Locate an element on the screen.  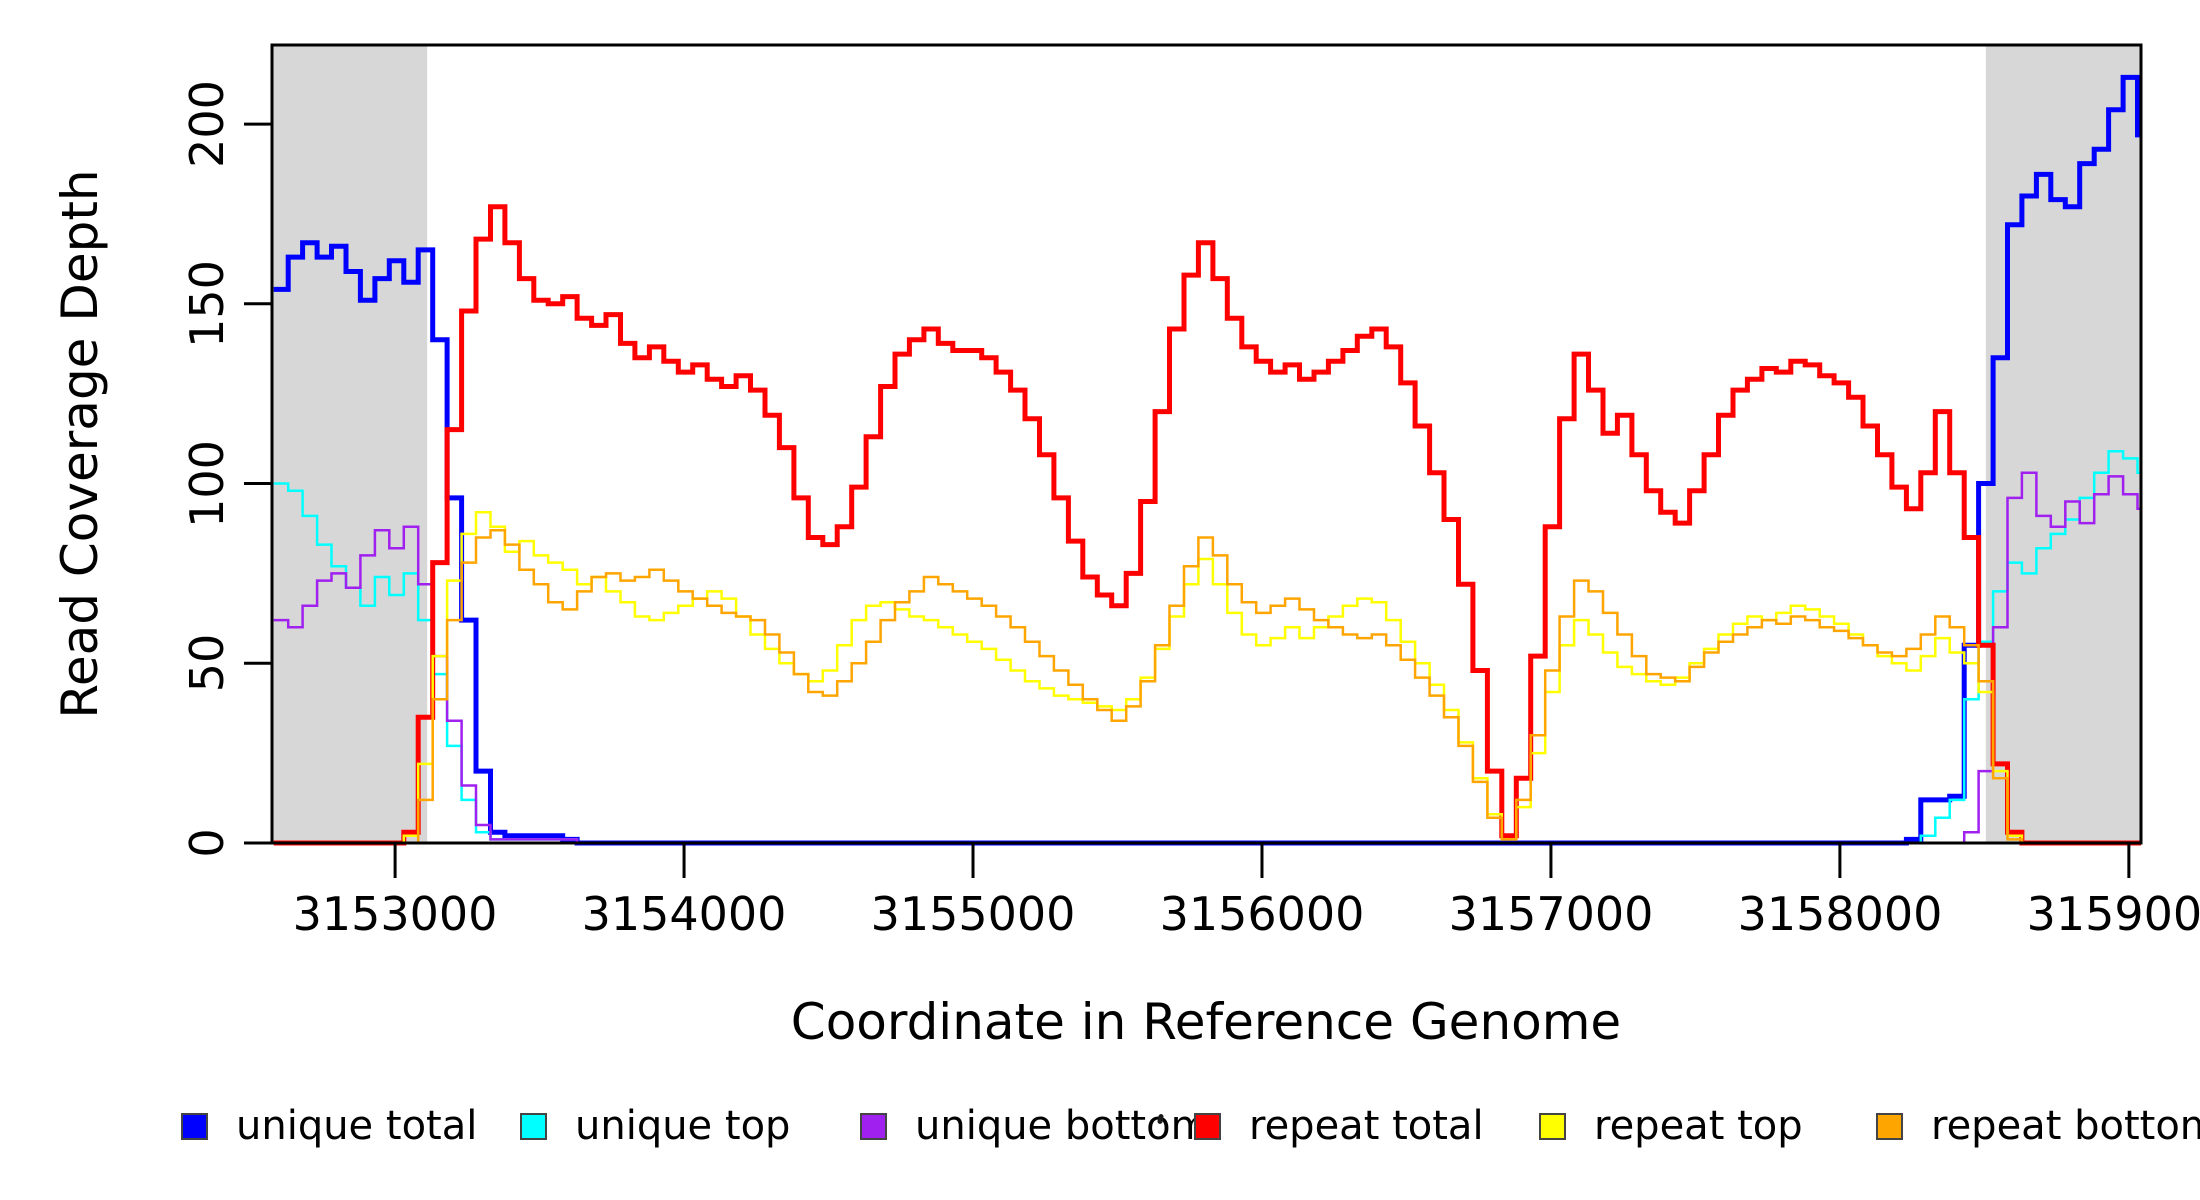
legend-item-repeat-bottom: repeat bottom is located at coordinates (2038, 1126).